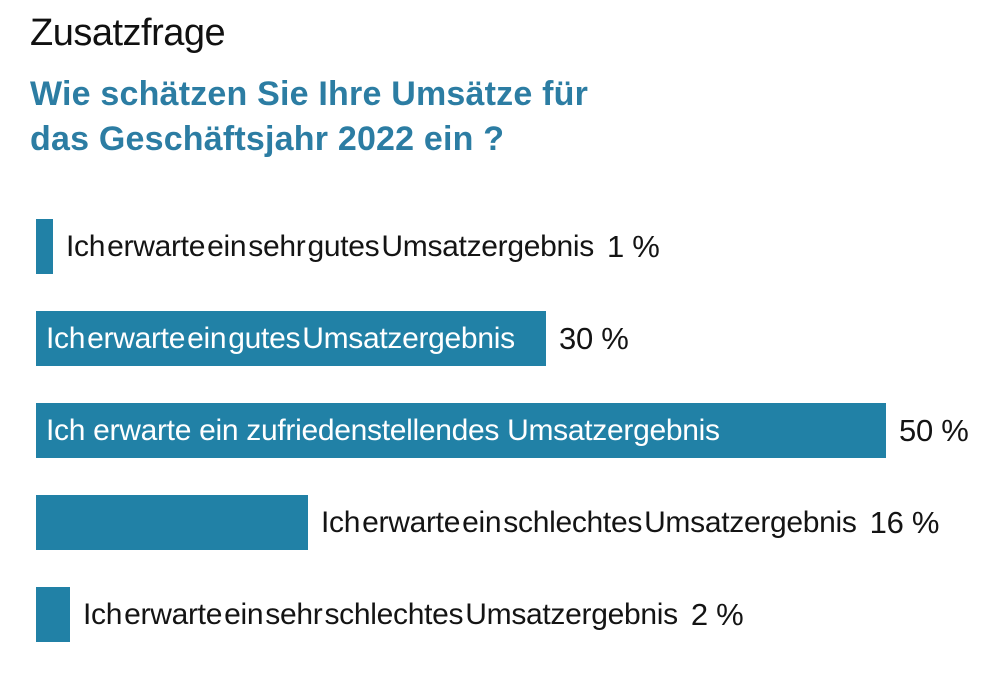  What do you see at coordinates (633, 246) in the screenshot?
I see `bar-value: 1 %` at bounding box center [633, 246].